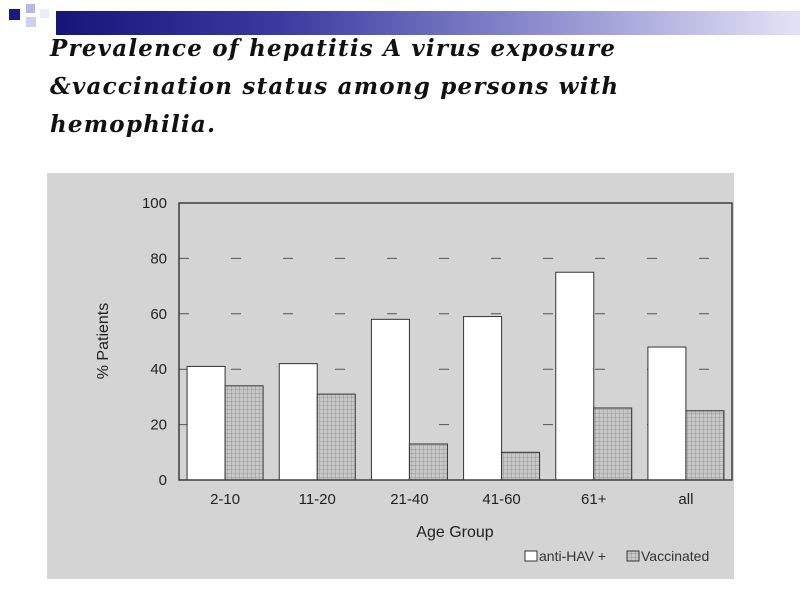 Image resolution: width=800 pixels, height=600 pixels. Describe the element at coordinates (594, 499) in the screenshot. I see `x-tick-label: 61+` at that location.